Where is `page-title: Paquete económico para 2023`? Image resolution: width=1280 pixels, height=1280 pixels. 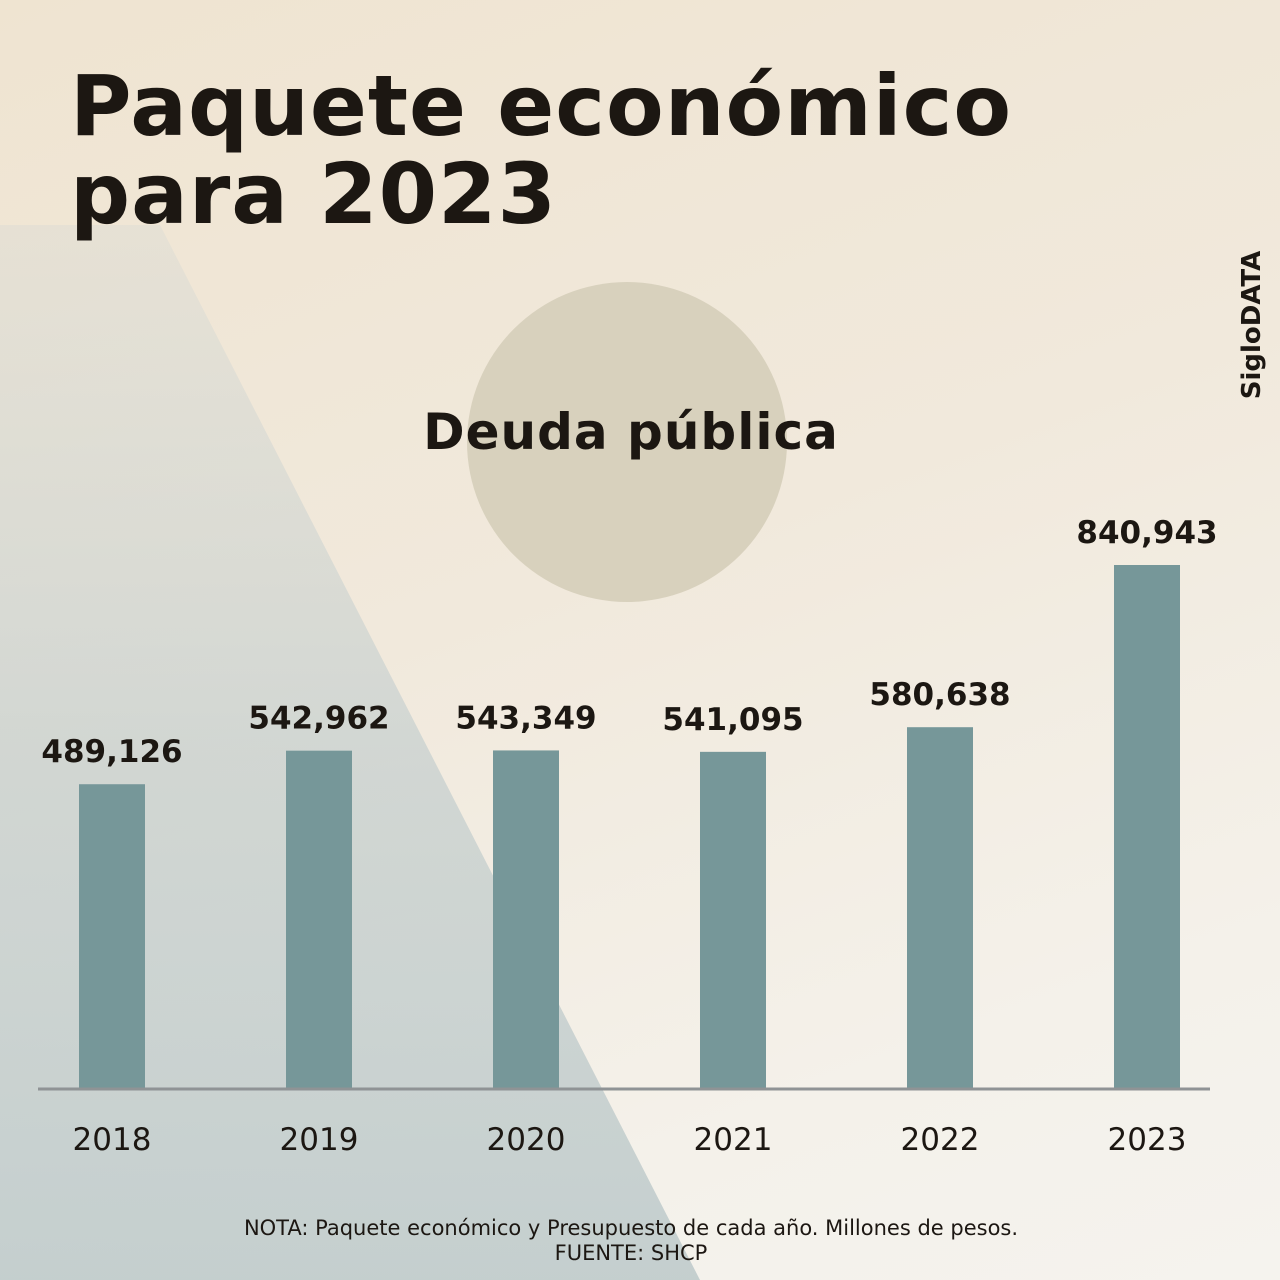
page-title: Paquete económico para 2023 is located at coordinates (541, 150).